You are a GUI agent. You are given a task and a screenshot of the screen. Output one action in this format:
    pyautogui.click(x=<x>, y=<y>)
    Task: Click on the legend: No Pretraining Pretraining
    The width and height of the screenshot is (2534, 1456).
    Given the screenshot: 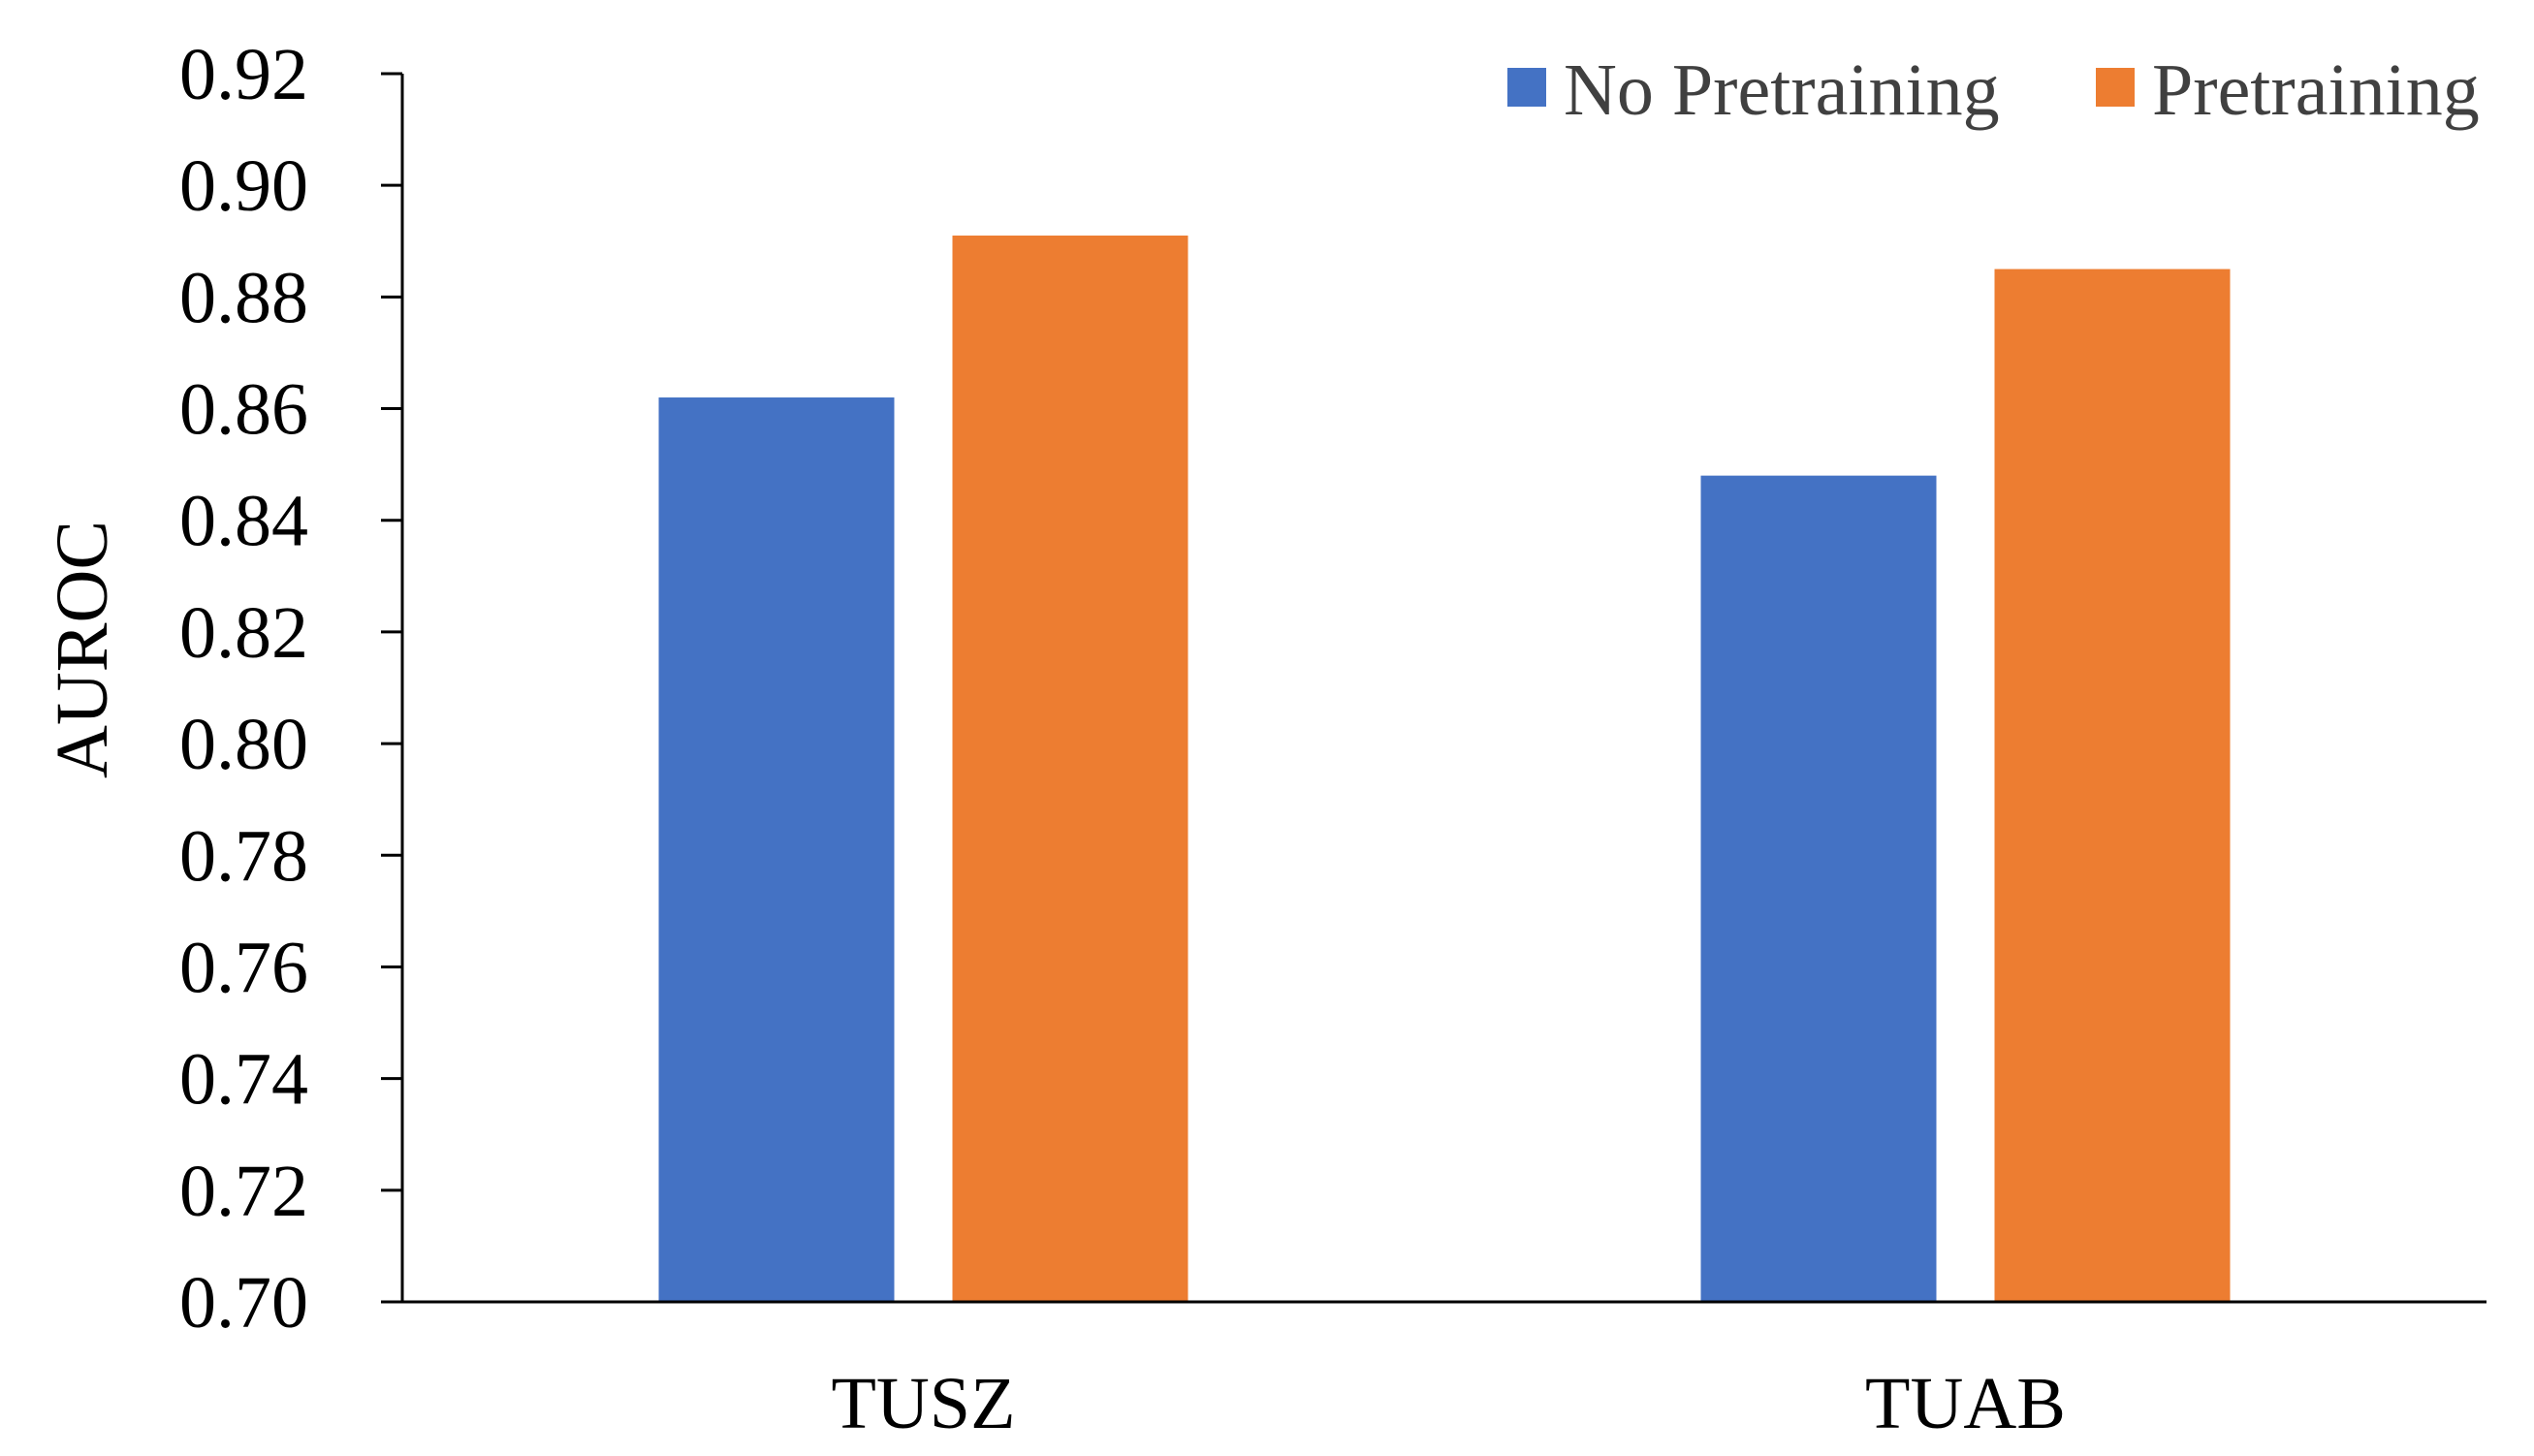 What is the action you would take?
    pyautogui.click(x=1993, y=90)
    